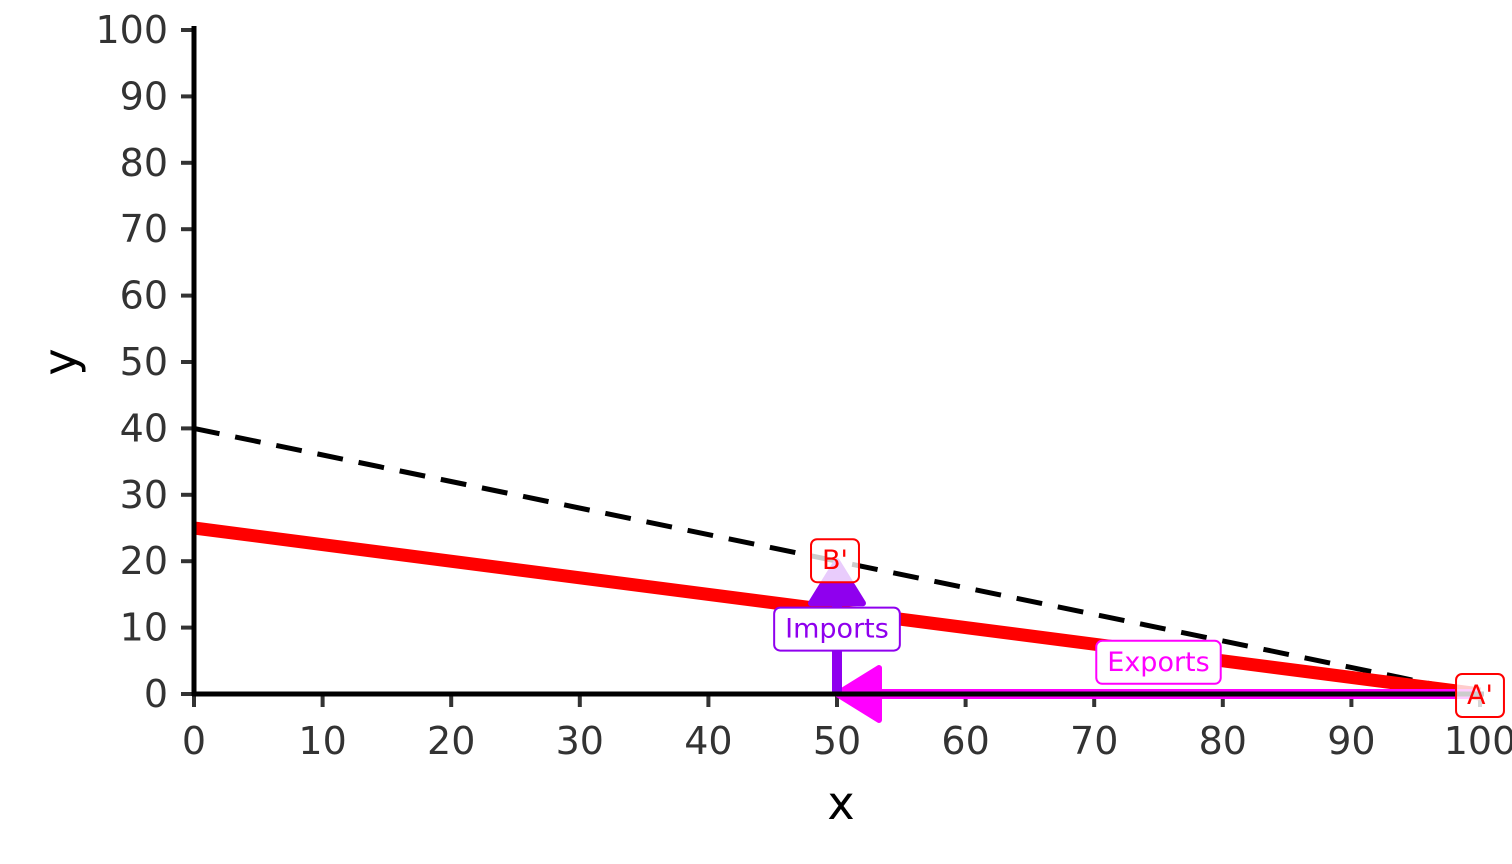  I want to click on point-label-1-text: B', so click(835, 560).